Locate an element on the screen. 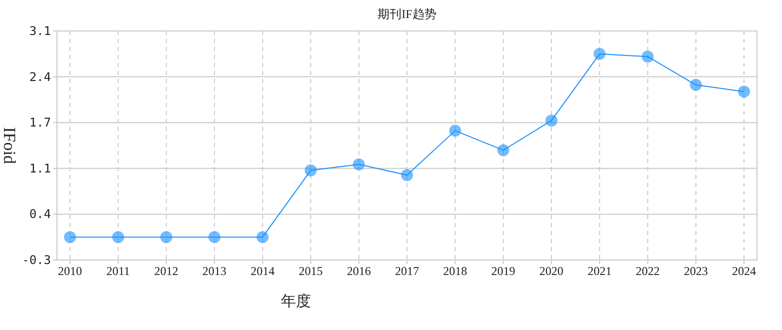  x-tick-label: 2013 is located at coordinates (214, 271).